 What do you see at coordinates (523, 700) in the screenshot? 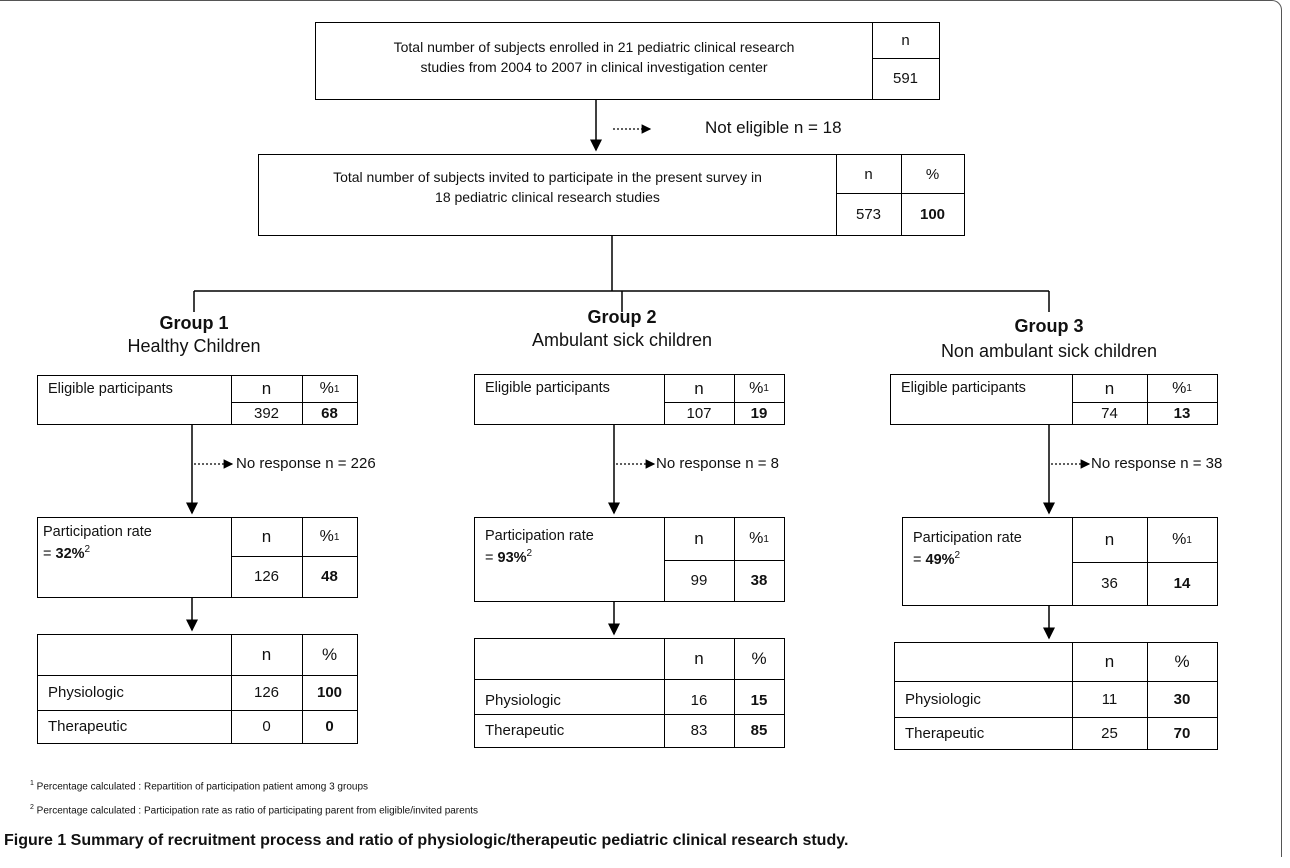
I see `group2-physiologic-label: Physiologic` at bounding box center [523, 700].